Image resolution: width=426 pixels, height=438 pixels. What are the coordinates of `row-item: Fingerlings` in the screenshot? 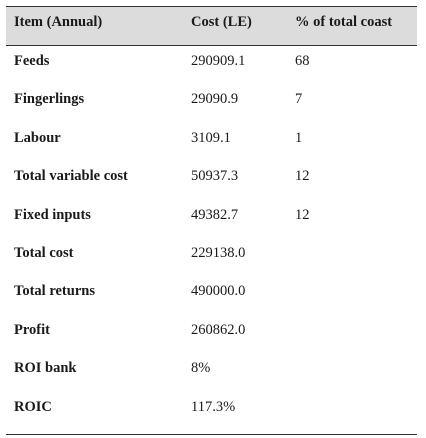 It's located at (49, 99).